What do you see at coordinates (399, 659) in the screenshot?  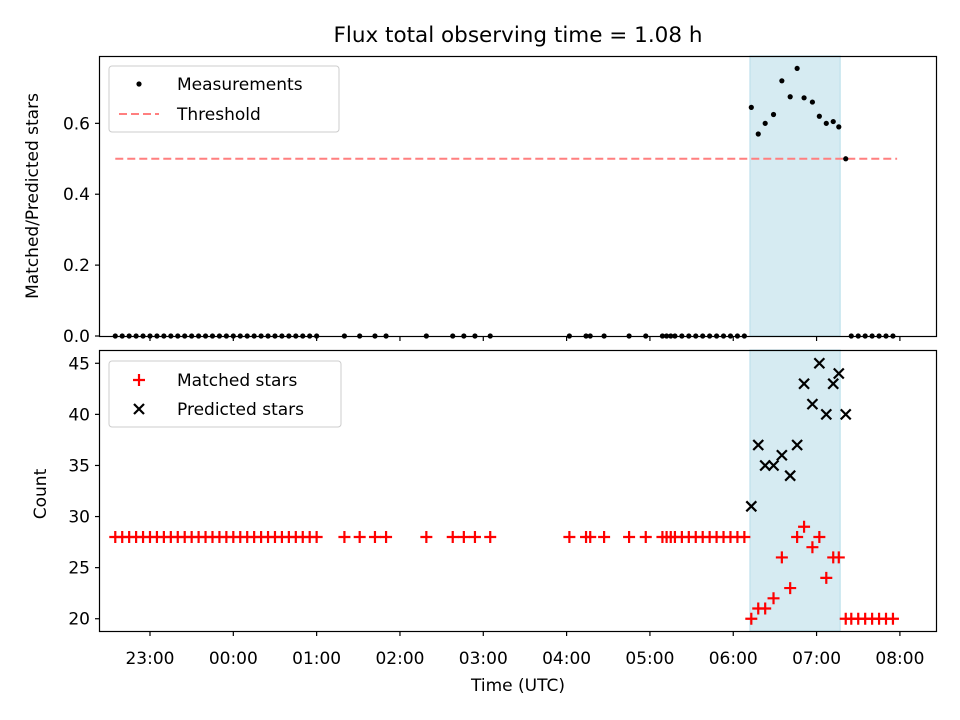 I see `x-tick-label: 02:00` at bounding box center [399, 659].